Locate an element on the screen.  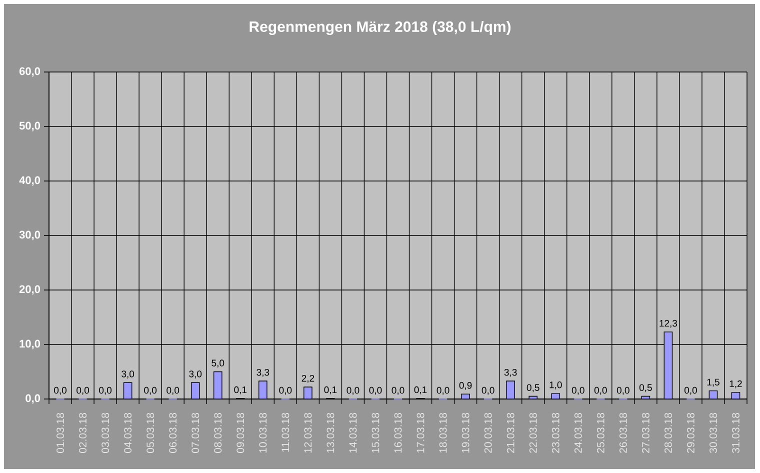
x-tick-label: 02.03.18 is located at coordinates (83, 432).